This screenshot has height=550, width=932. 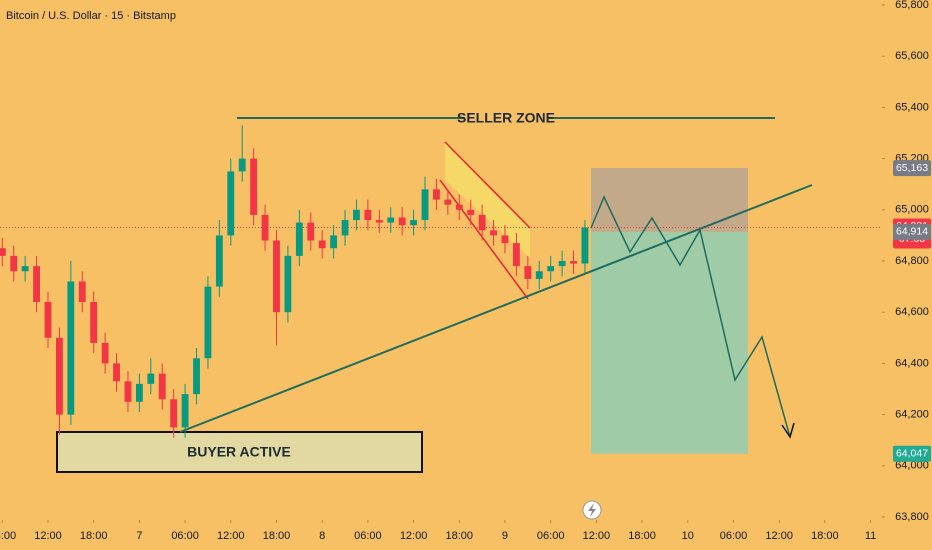 I want to click on y-tick-label: 64,600, so click(x=912, y=312).